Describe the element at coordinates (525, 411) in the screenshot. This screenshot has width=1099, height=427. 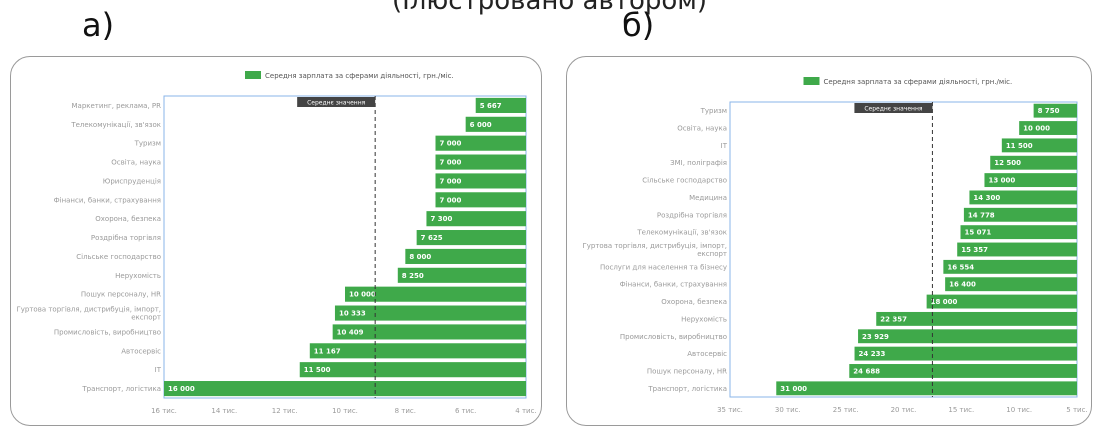
I see `x-tick-label: 4 тис.` at that location.